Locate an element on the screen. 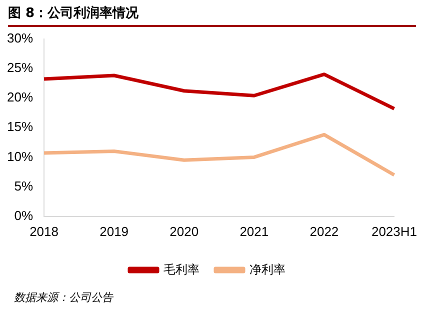  y-tick-label: 10% is located at coordinates (20, 156).